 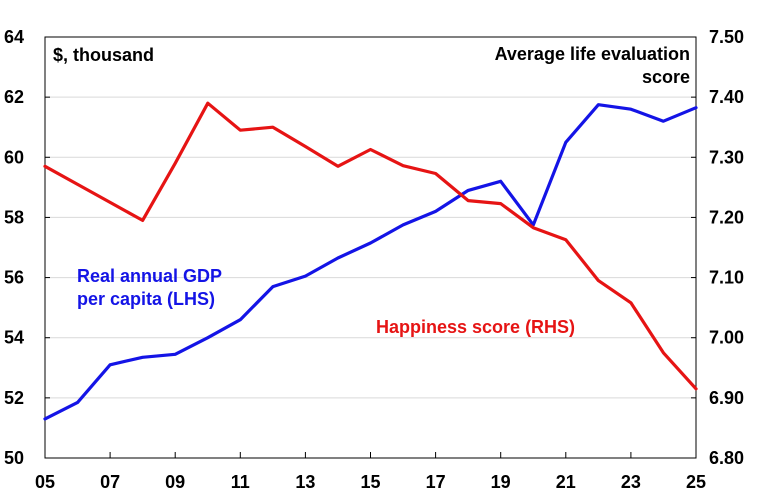 What do you see at coordinates (726, 338) in the screenshot?
I see `right-tick-label-7.00: 7.00` at bounding box center [726, 338].